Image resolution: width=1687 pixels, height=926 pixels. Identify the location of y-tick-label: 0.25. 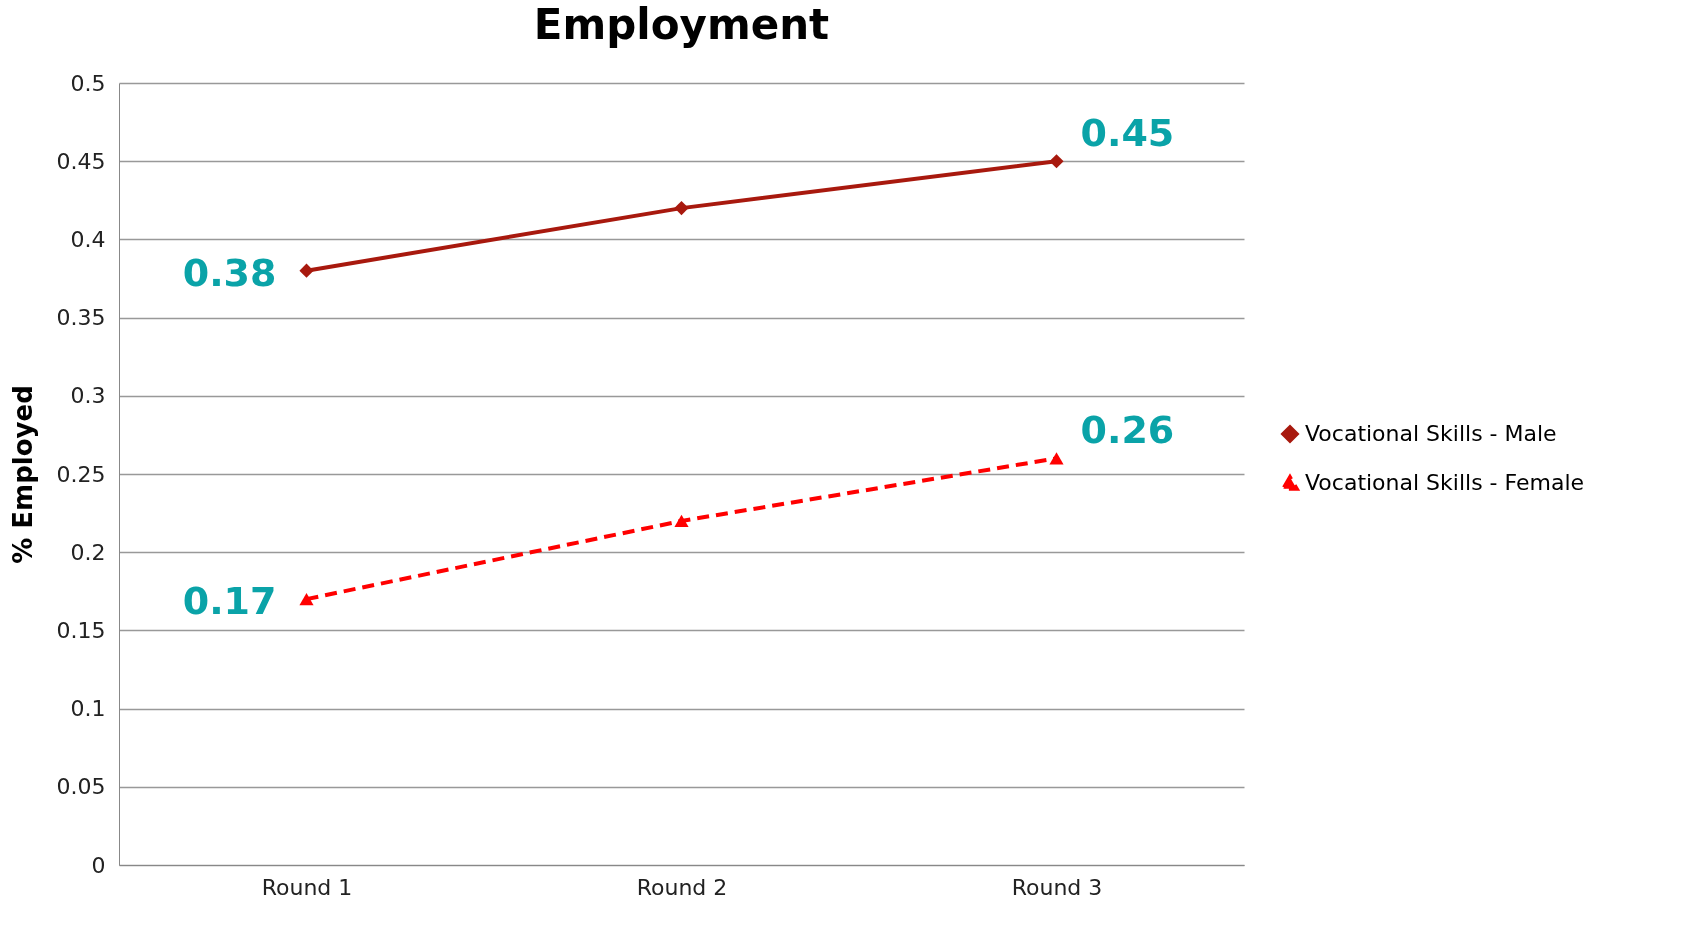
(81, 474).